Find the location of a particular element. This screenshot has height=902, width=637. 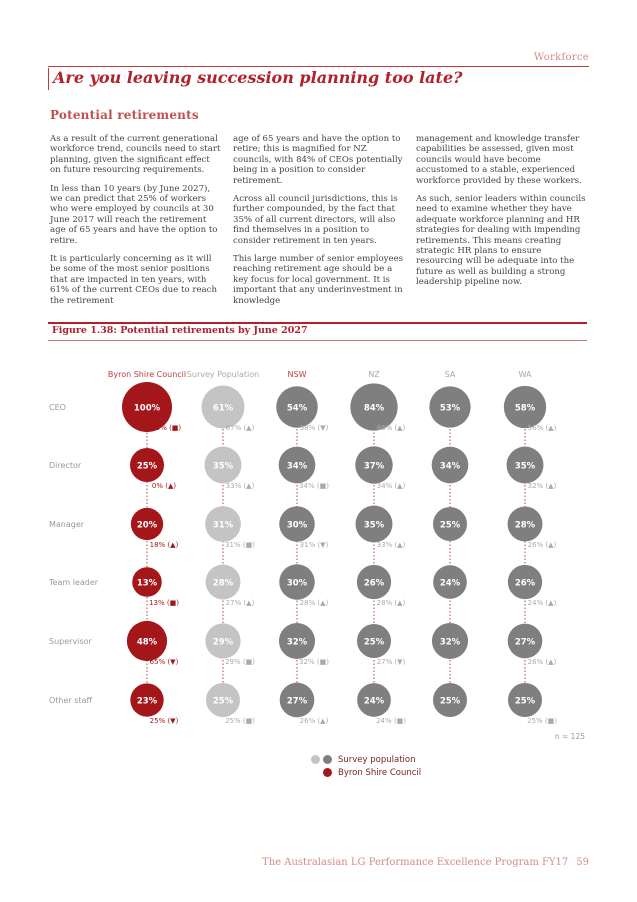

bubble-director-sa is located at coordinates (450, 465).